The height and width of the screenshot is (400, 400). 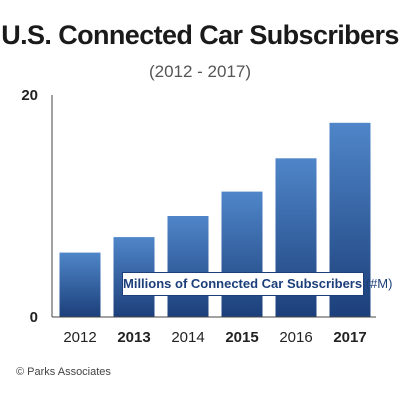 What do you see at coordinates (29, 95) in the screenshot?
I see `y-tick-label-20: 20` at bounding box center [29, 95].